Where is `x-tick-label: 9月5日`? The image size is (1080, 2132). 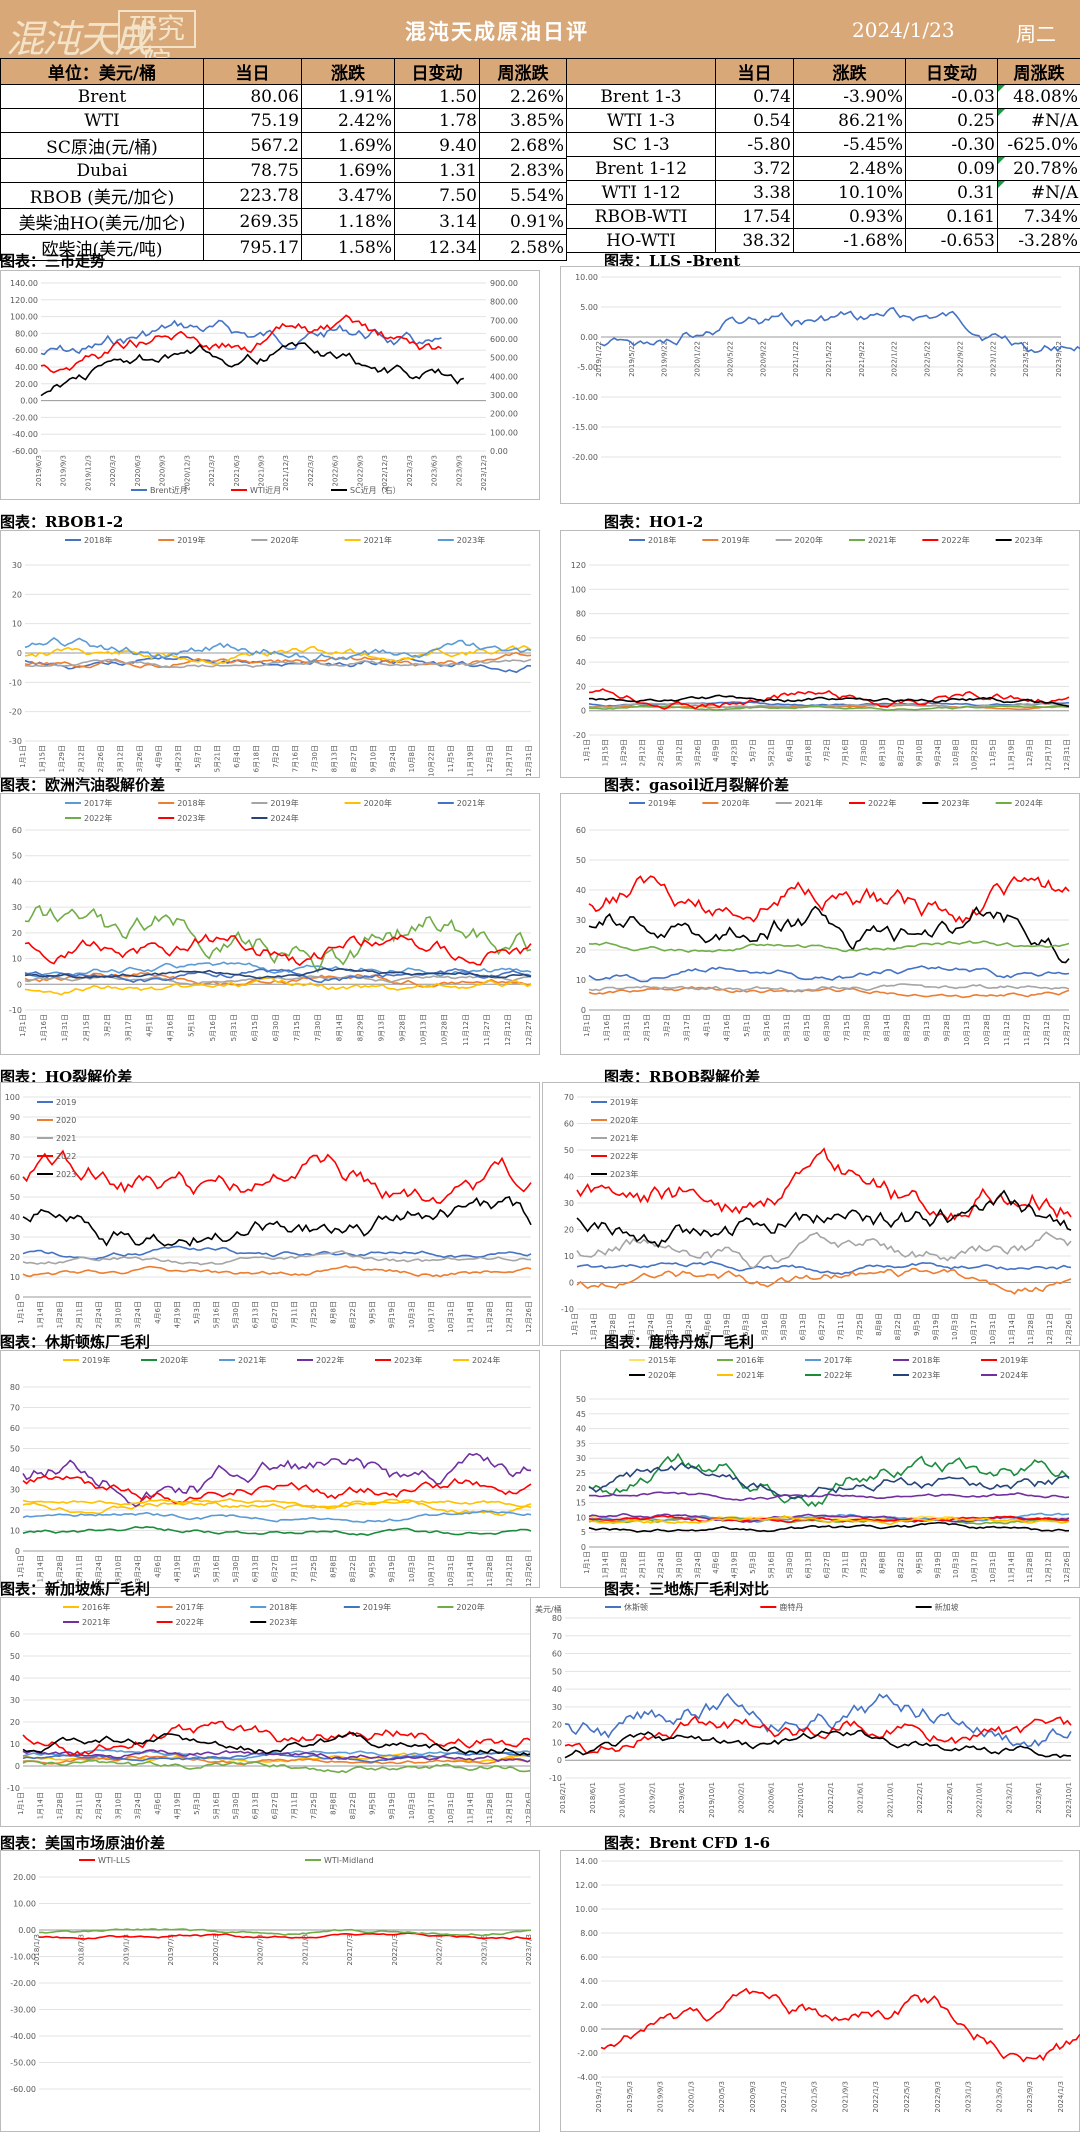 x-tick-label: 9月5日 is located at coordinates (917, 1324).